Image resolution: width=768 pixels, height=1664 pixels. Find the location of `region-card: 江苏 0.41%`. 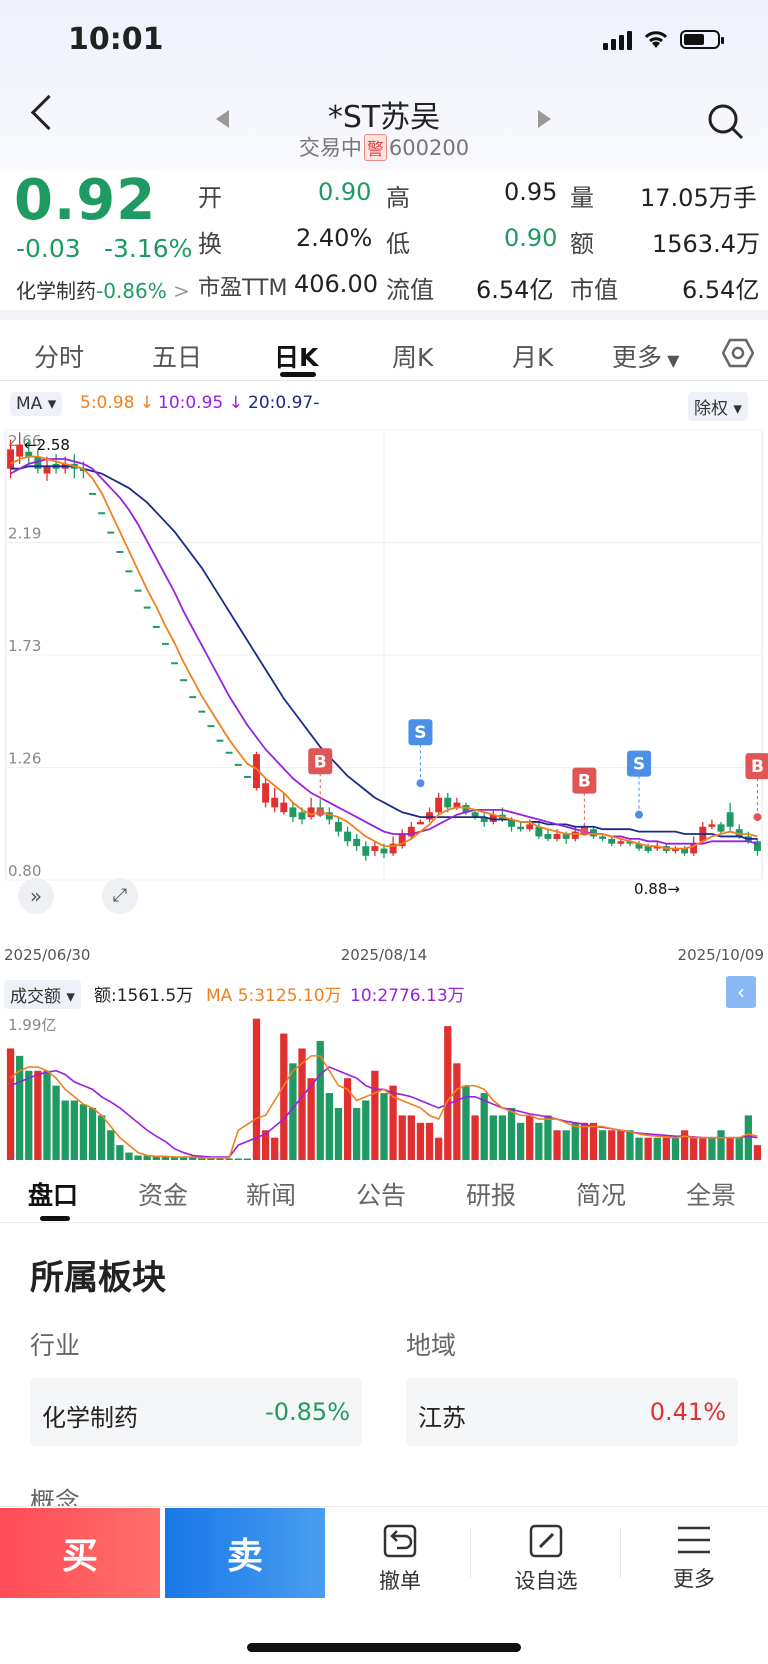

region-card: 江苏 0.41% is located at coordinates (572, 1412).